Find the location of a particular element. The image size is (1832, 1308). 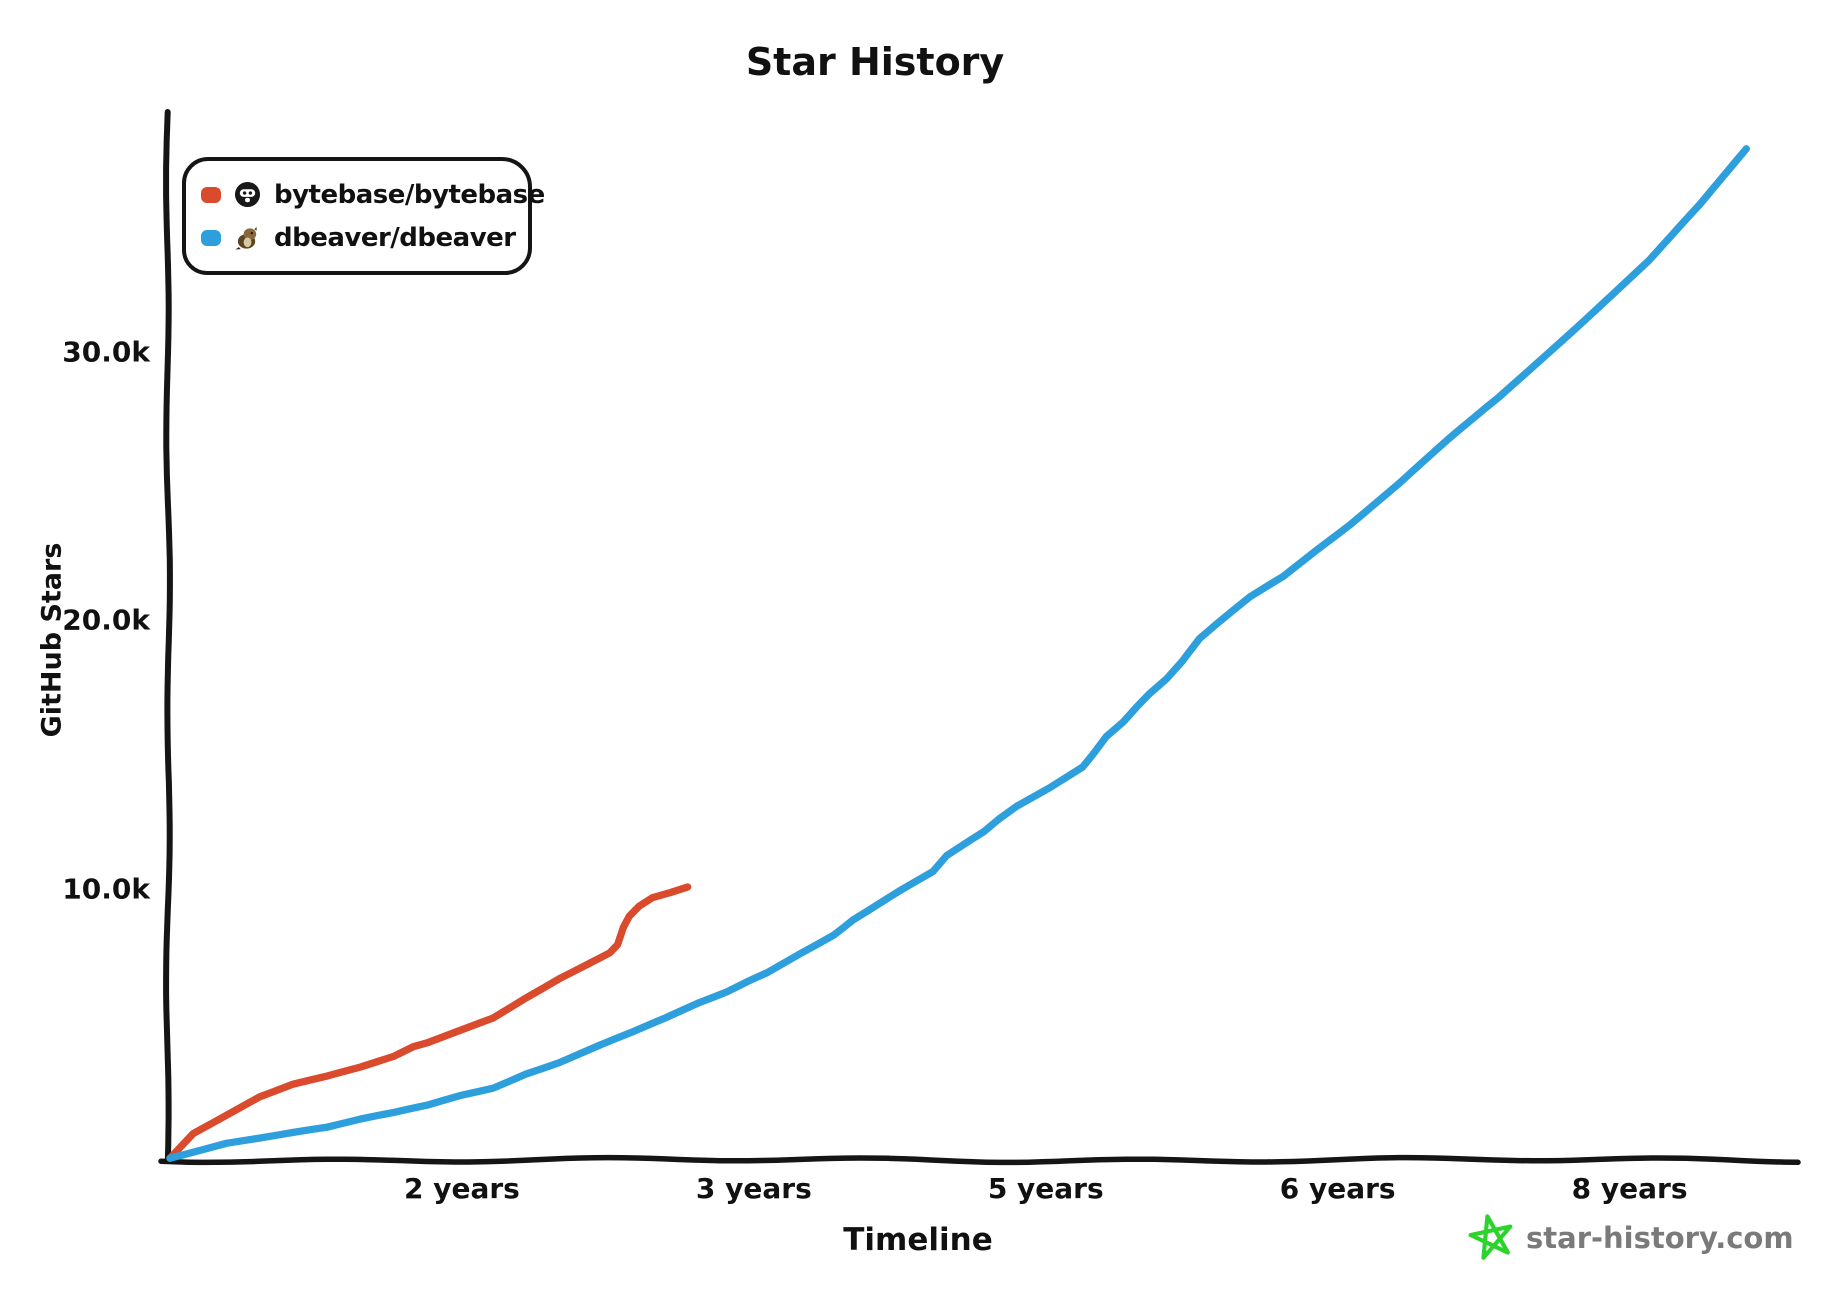

x-axis-line is located at coordinates (979, 1160).